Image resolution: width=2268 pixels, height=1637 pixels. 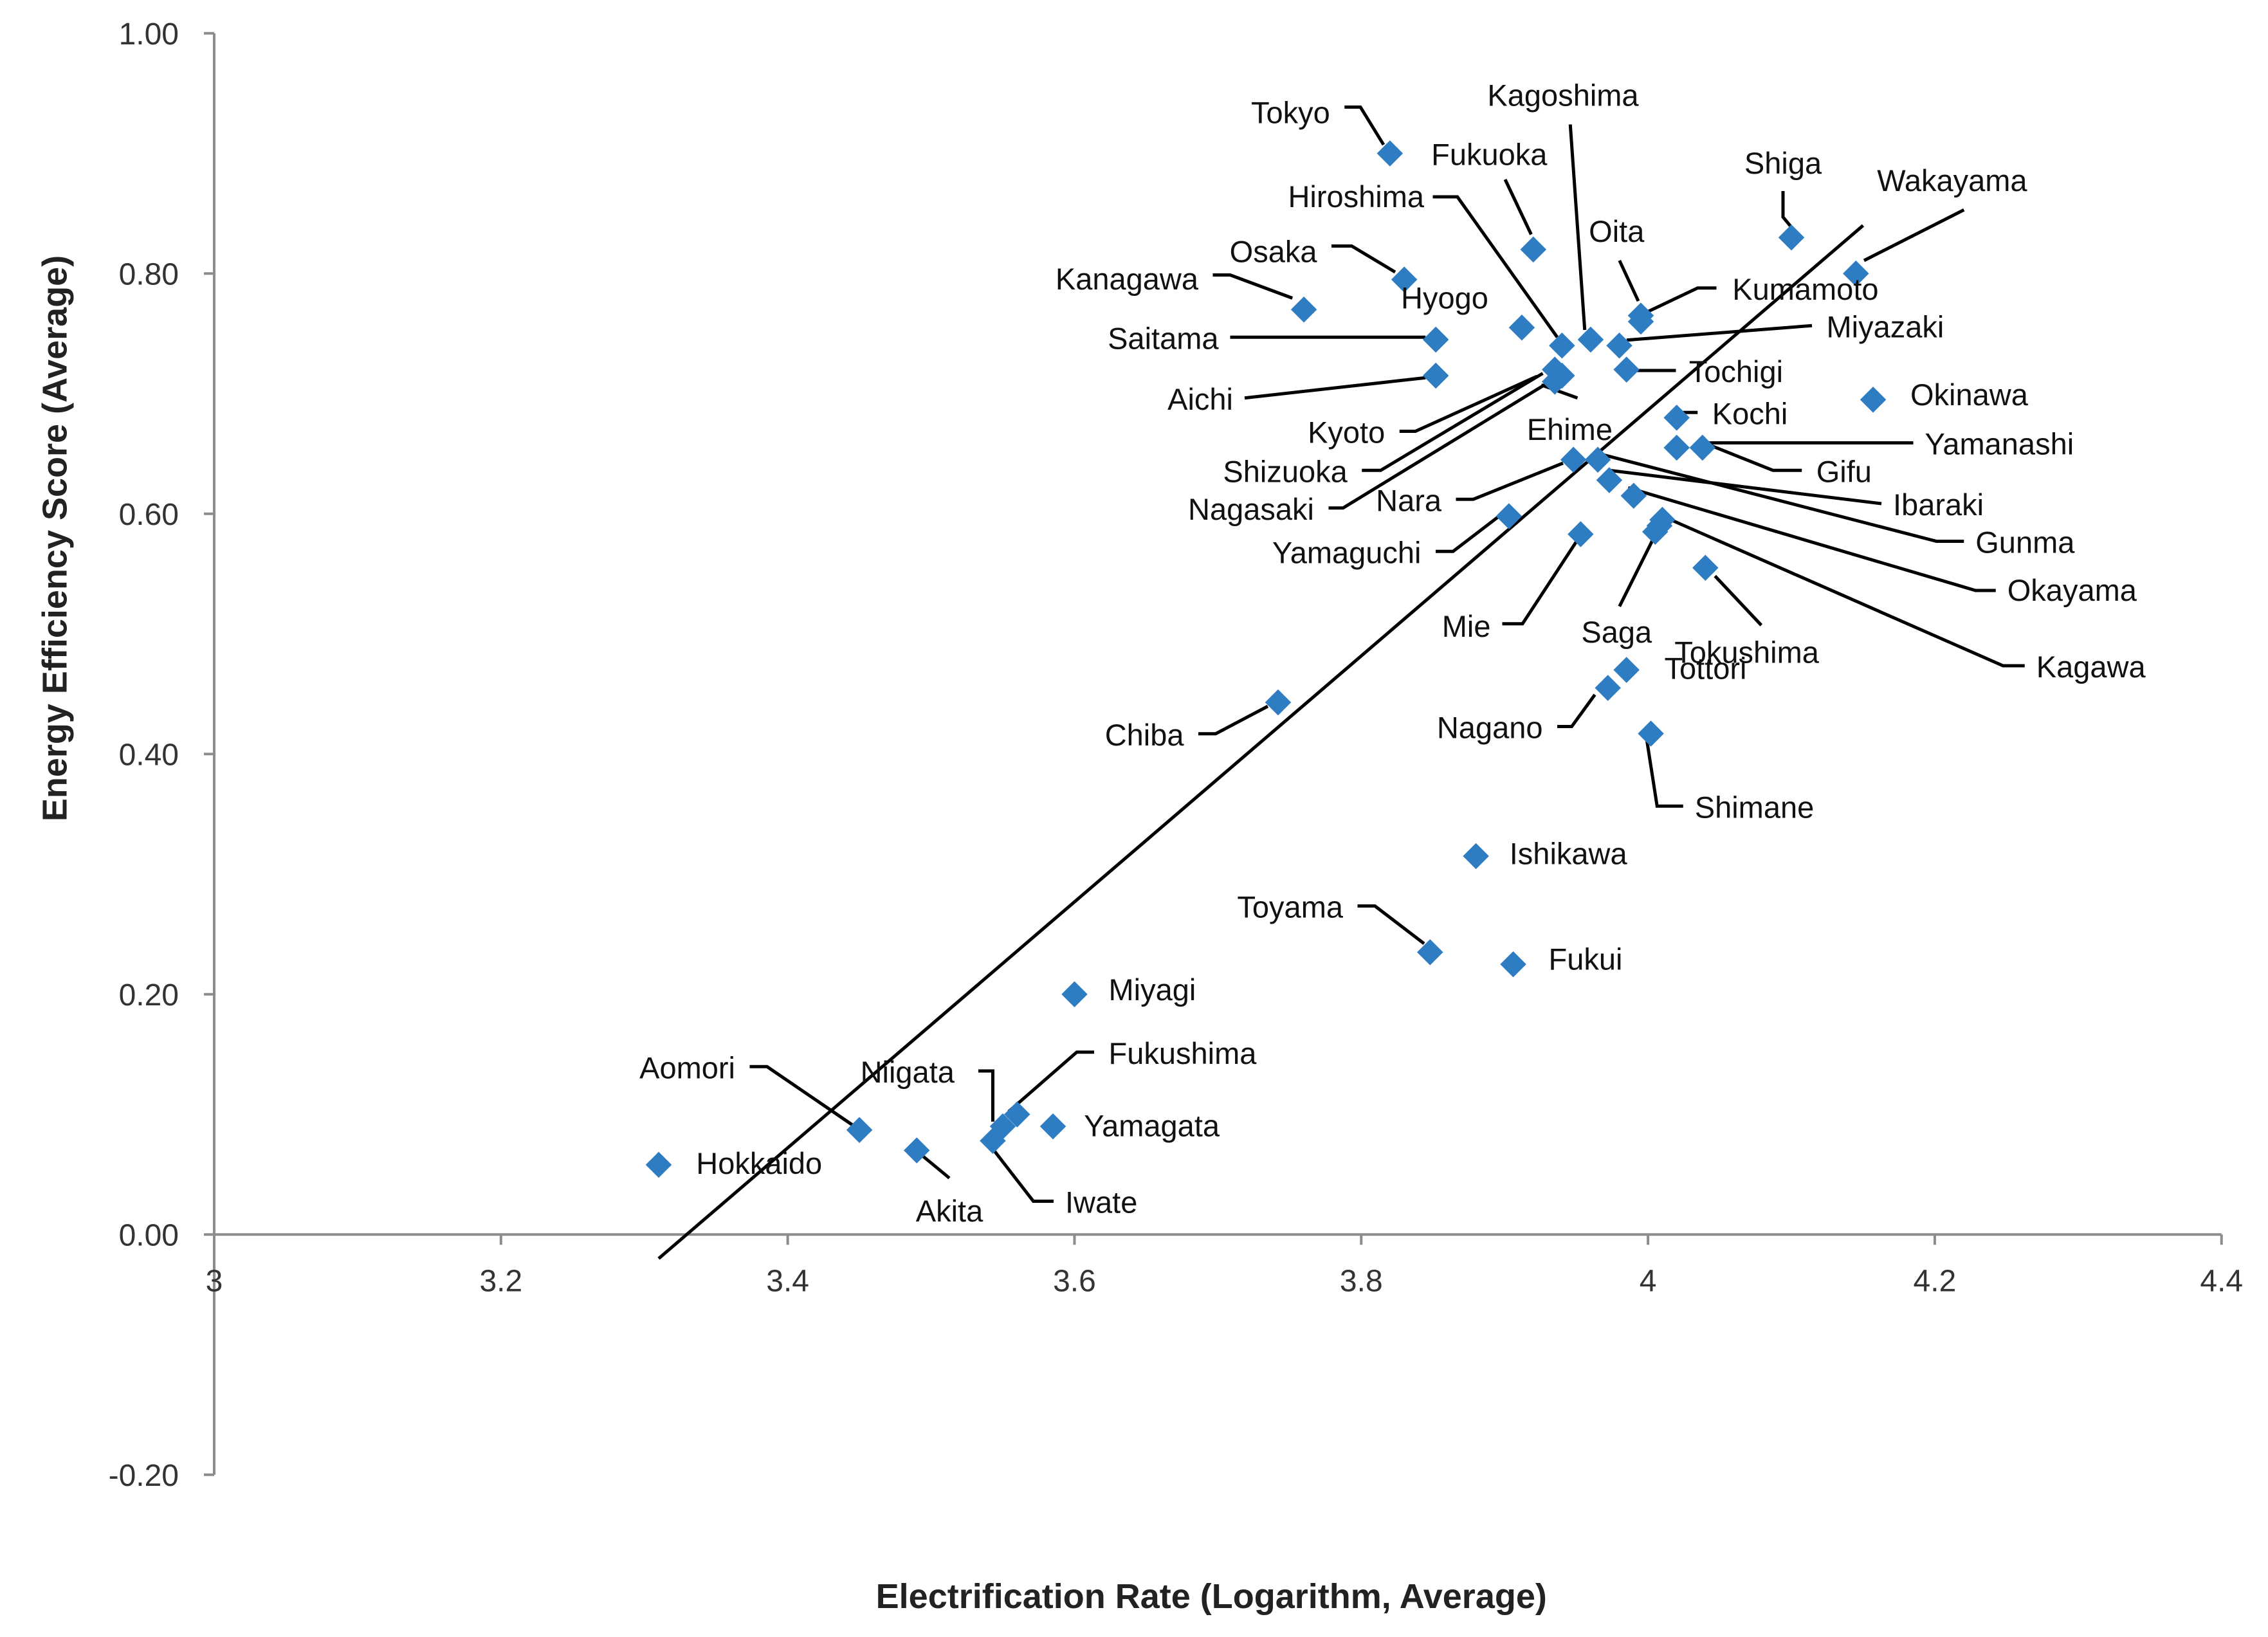 I want to click on data-point-kagoshima, so click(x=1590, y=339).